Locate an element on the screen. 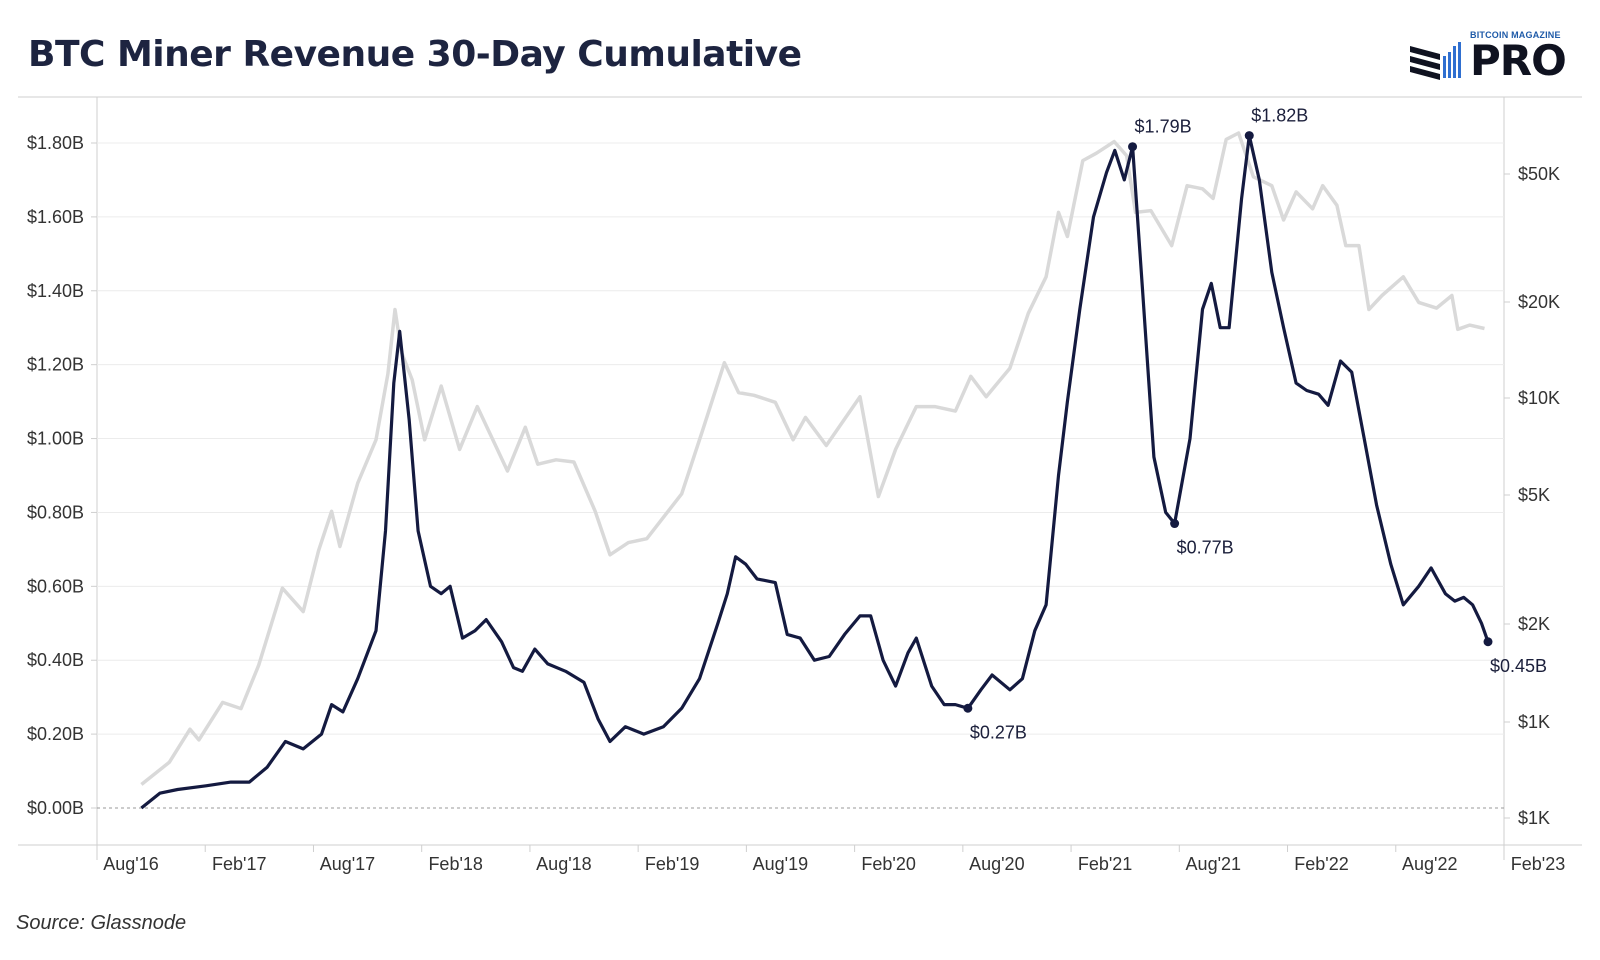  chart-title: BTC Miner Revenue 30-Day Cumulative is located at coordinates (415, 54).